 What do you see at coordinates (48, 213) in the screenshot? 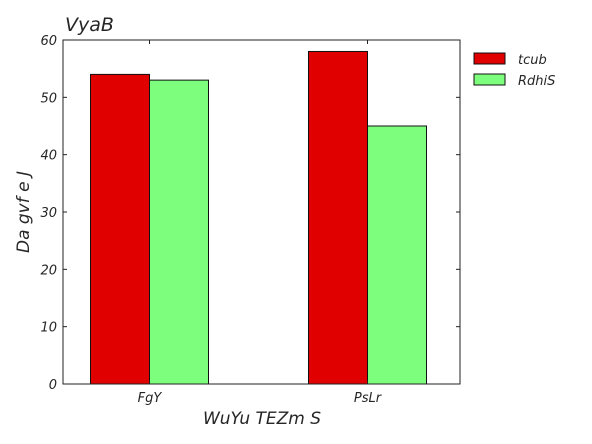
I see `y-tick-label: 30` at bounding box center [48, 213].